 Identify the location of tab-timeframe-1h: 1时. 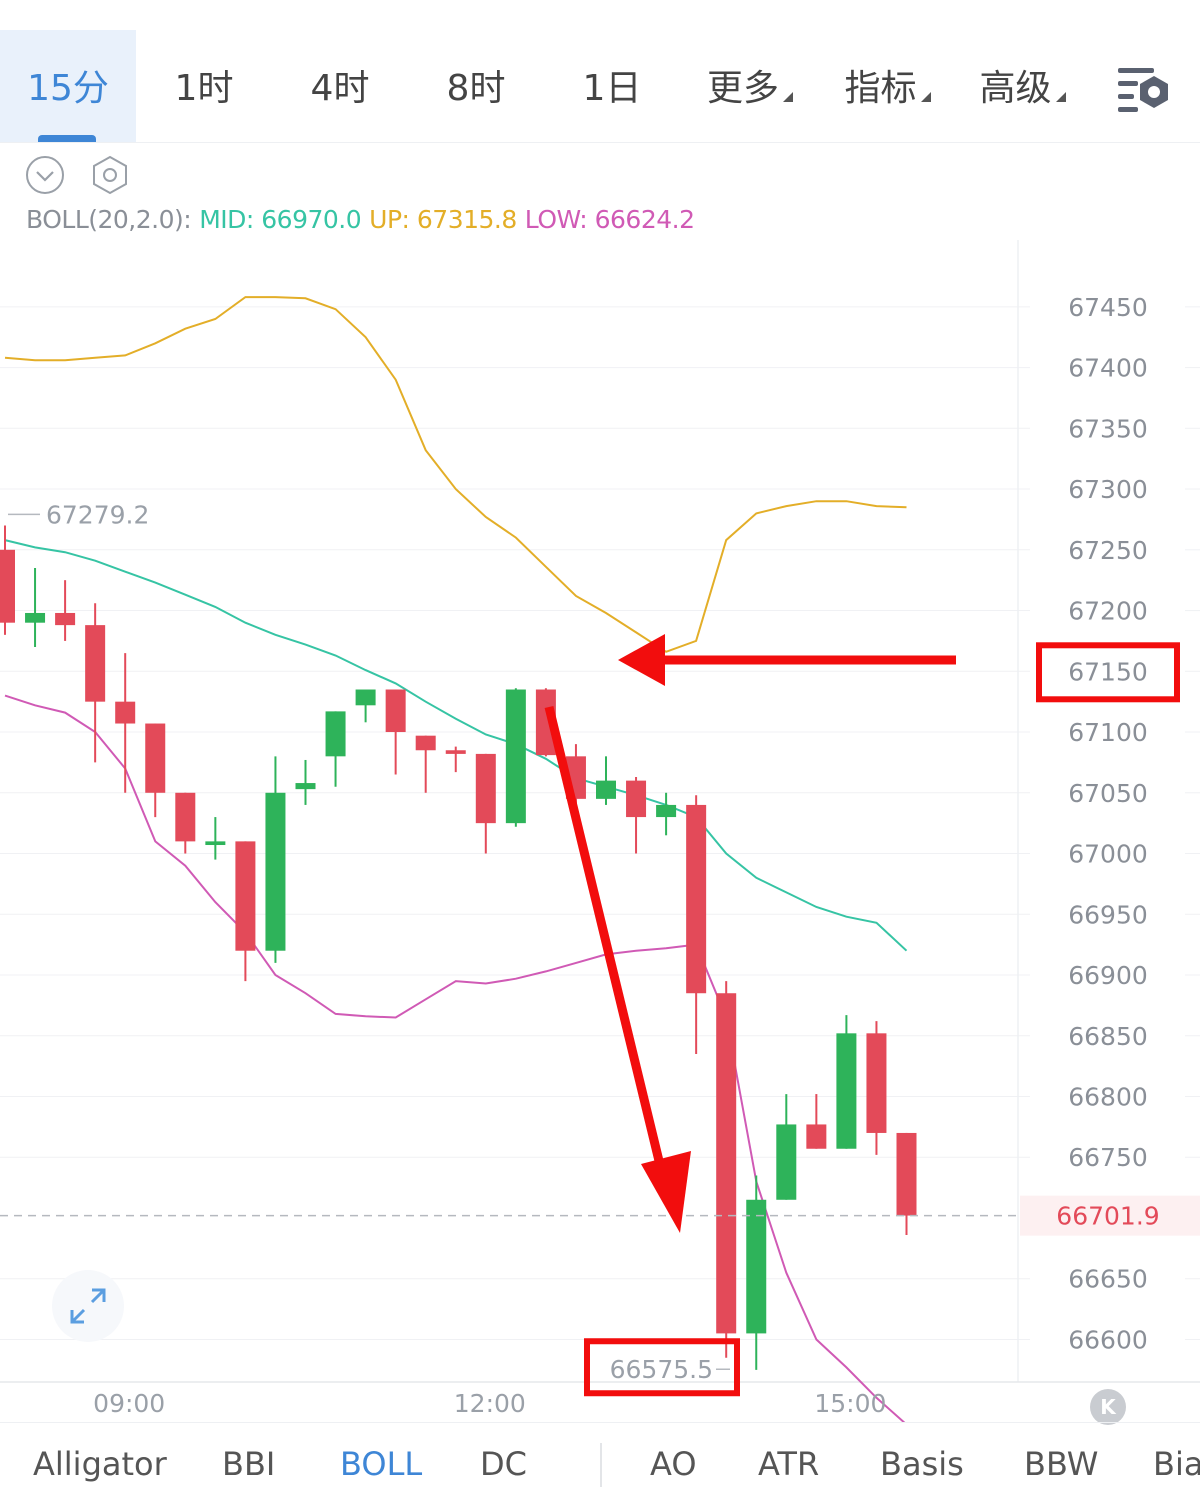
(204, 86).